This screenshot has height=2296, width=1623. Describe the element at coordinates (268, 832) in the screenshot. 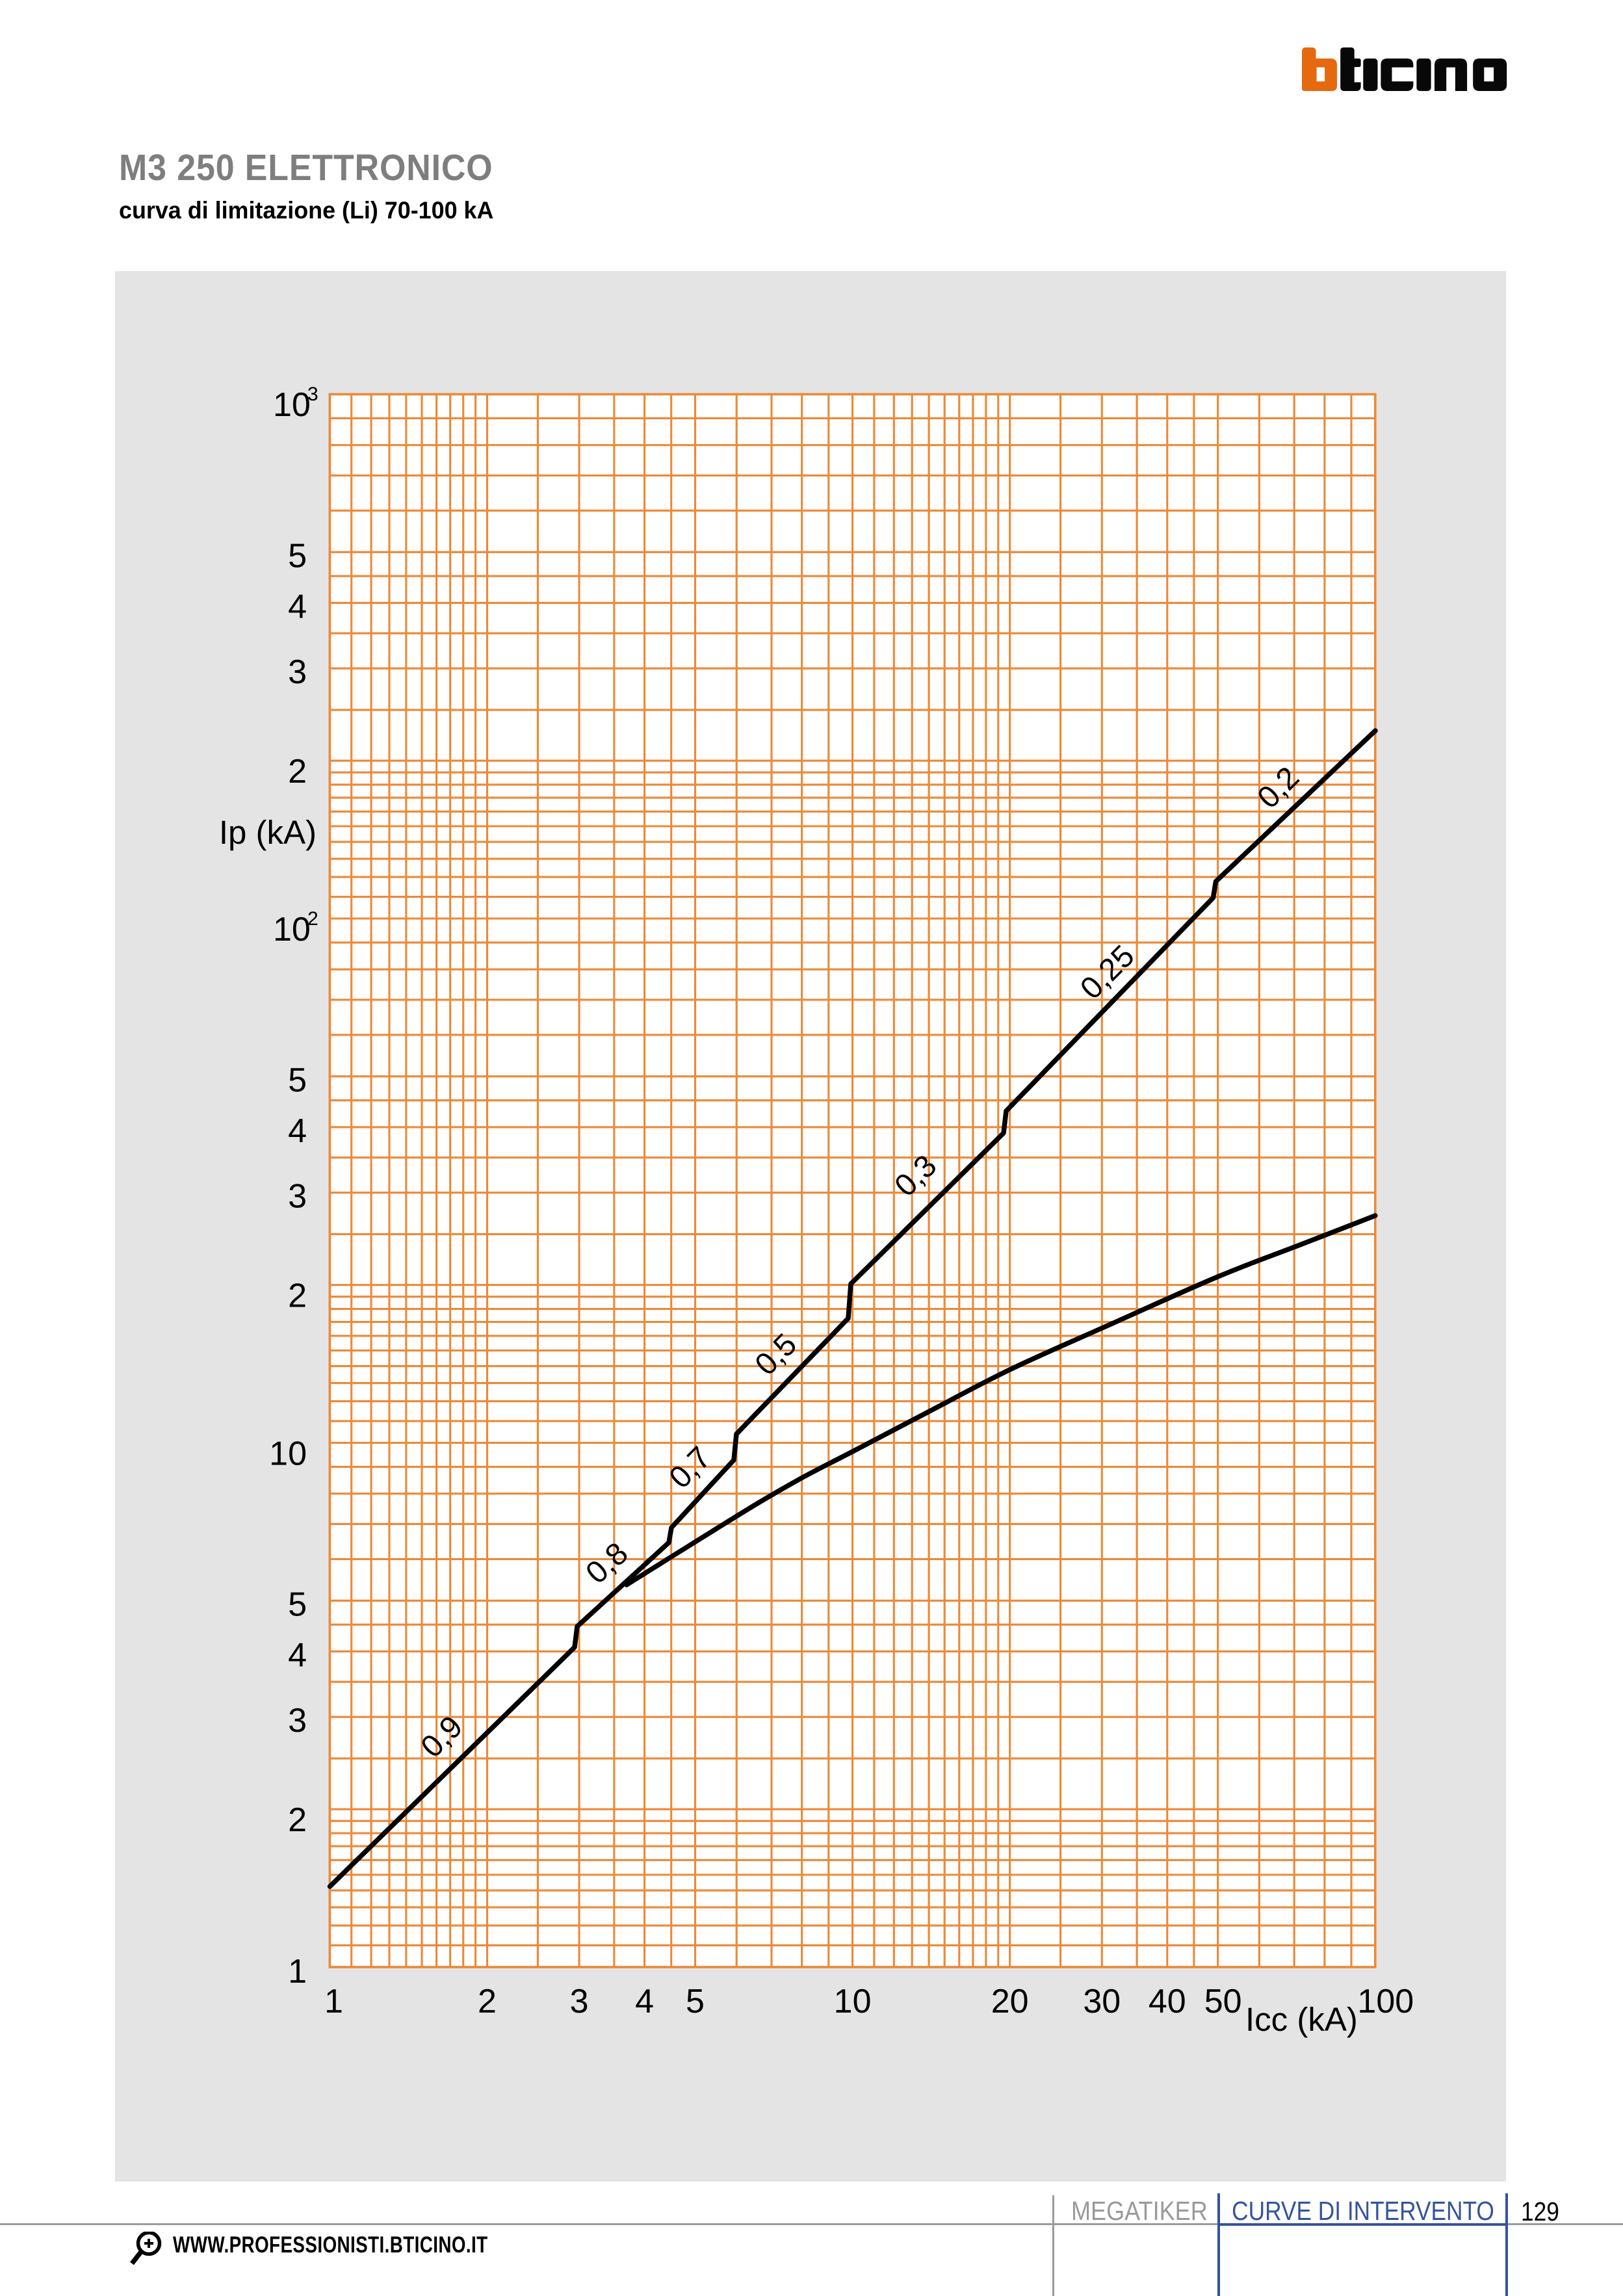

I see `svg-text: Ip (kA)` at that location.